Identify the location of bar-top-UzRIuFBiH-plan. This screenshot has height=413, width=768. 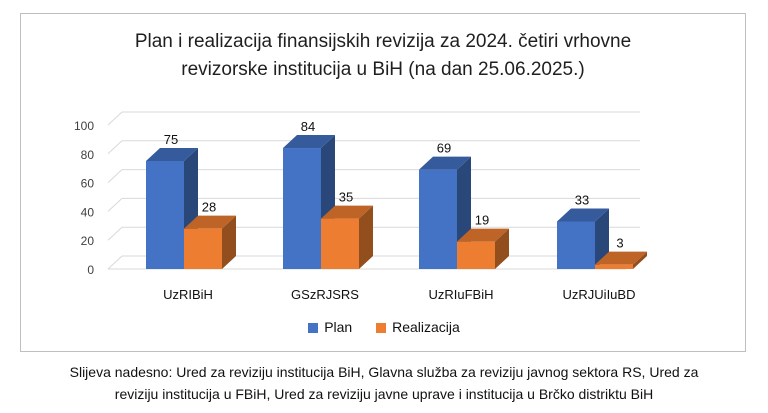
(445, 163).